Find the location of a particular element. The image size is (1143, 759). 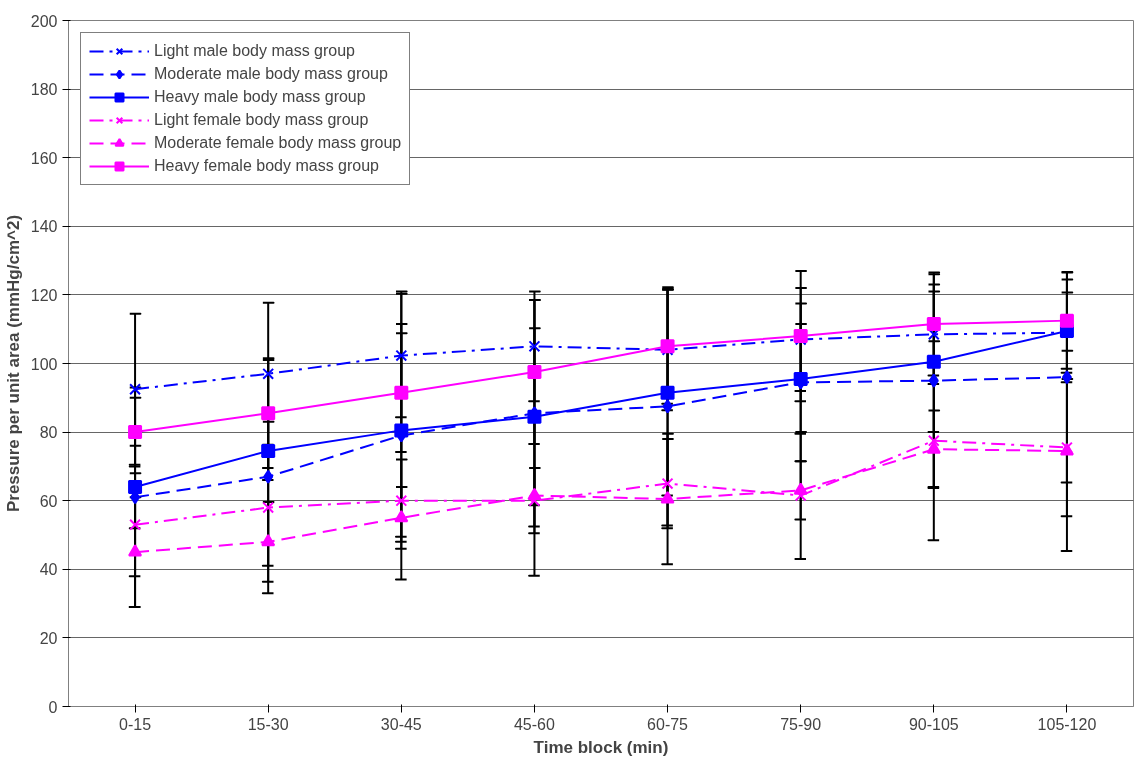

y-tick-label: 180 is located at coordinates (44, 90).